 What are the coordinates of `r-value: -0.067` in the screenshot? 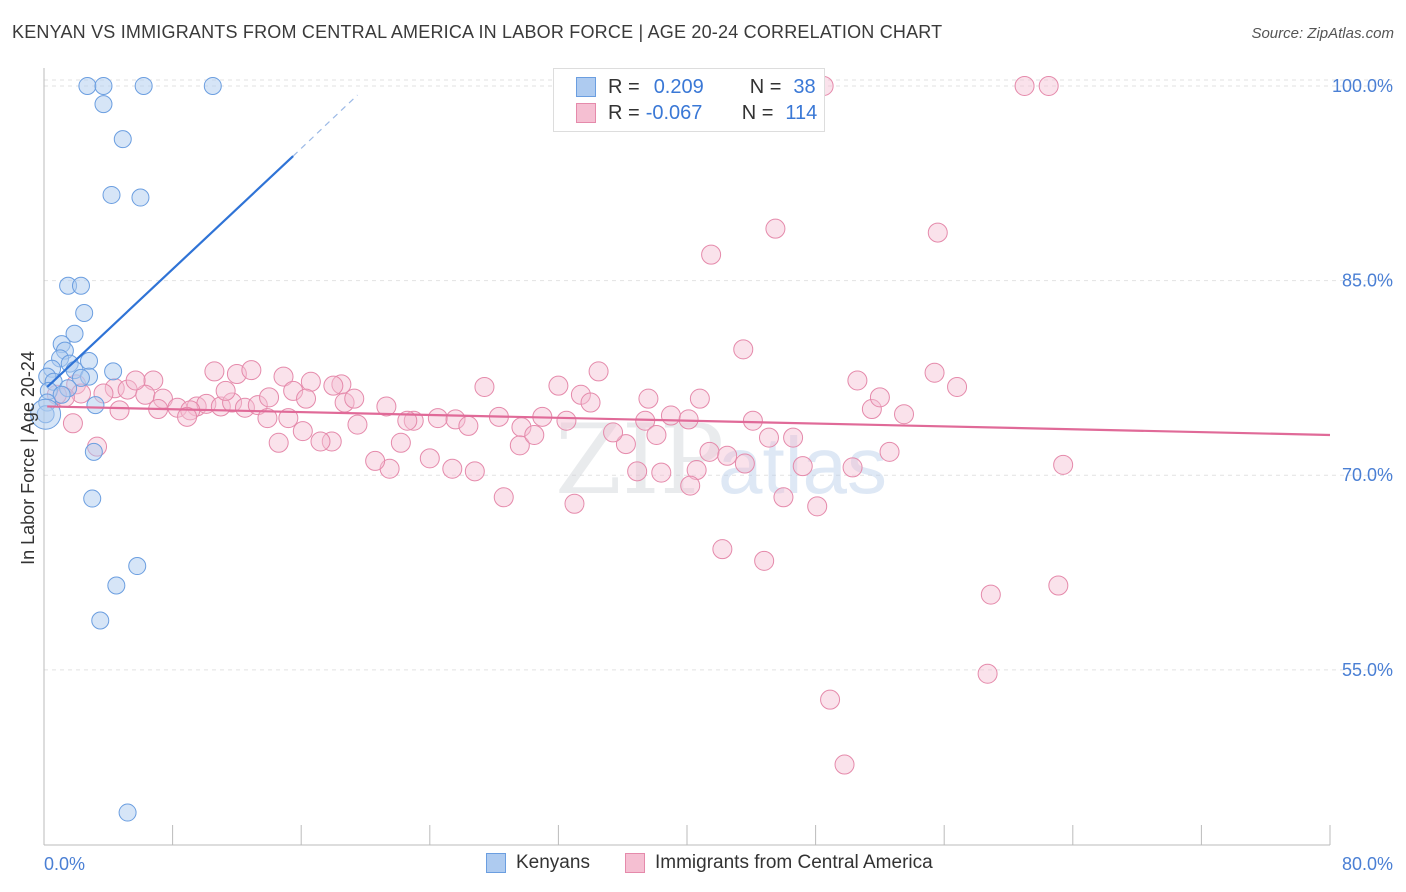 It's located at (674, 112).